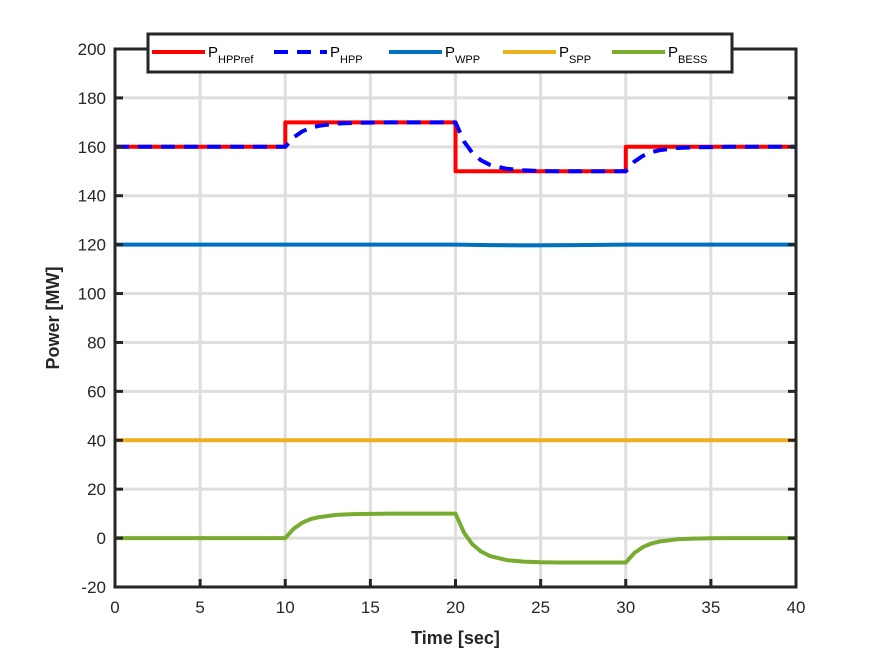  I want to click on legend-label: PHPP, so click(346, 55).